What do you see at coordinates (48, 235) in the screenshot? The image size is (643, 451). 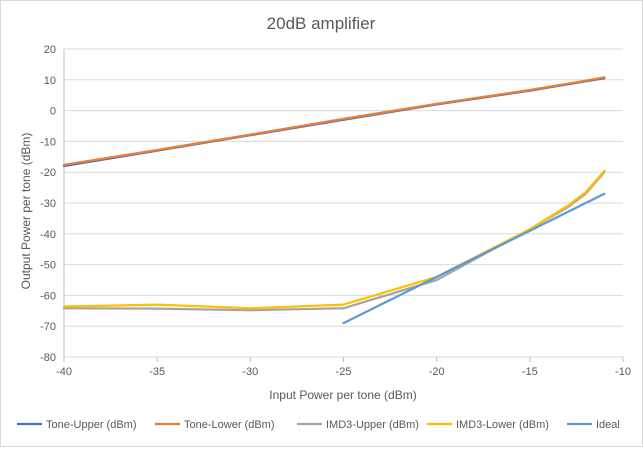 I see `y-tick-label: -40` at bounding box center [48, 235].